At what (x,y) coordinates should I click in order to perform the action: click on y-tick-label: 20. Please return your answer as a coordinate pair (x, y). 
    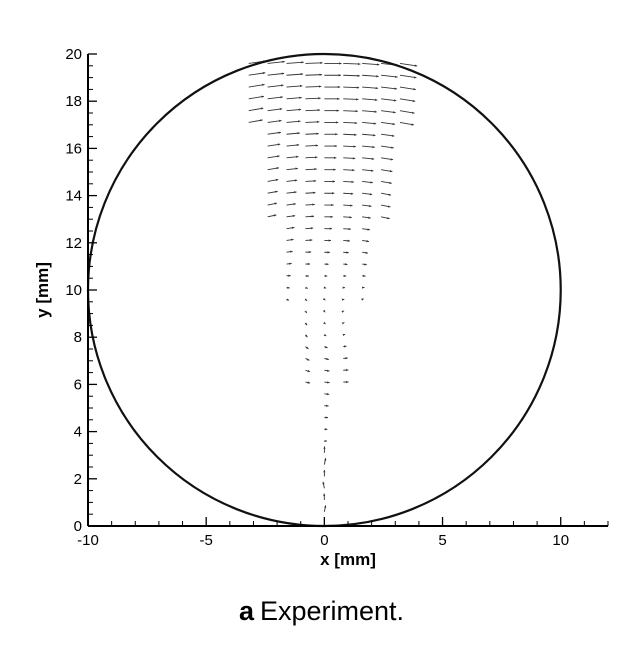
    Looking at the image, I should click on (73, 54).